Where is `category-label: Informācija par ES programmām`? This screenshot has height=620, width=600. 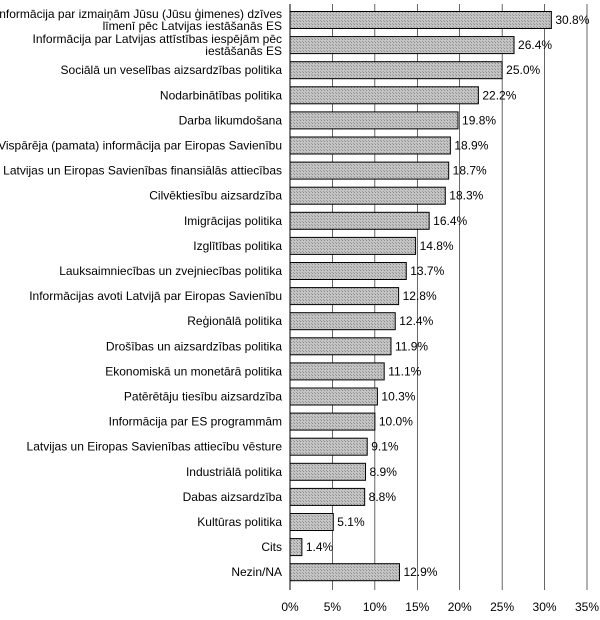
category-label: Informācija par ES programmām is located at coordinates (195, 422).